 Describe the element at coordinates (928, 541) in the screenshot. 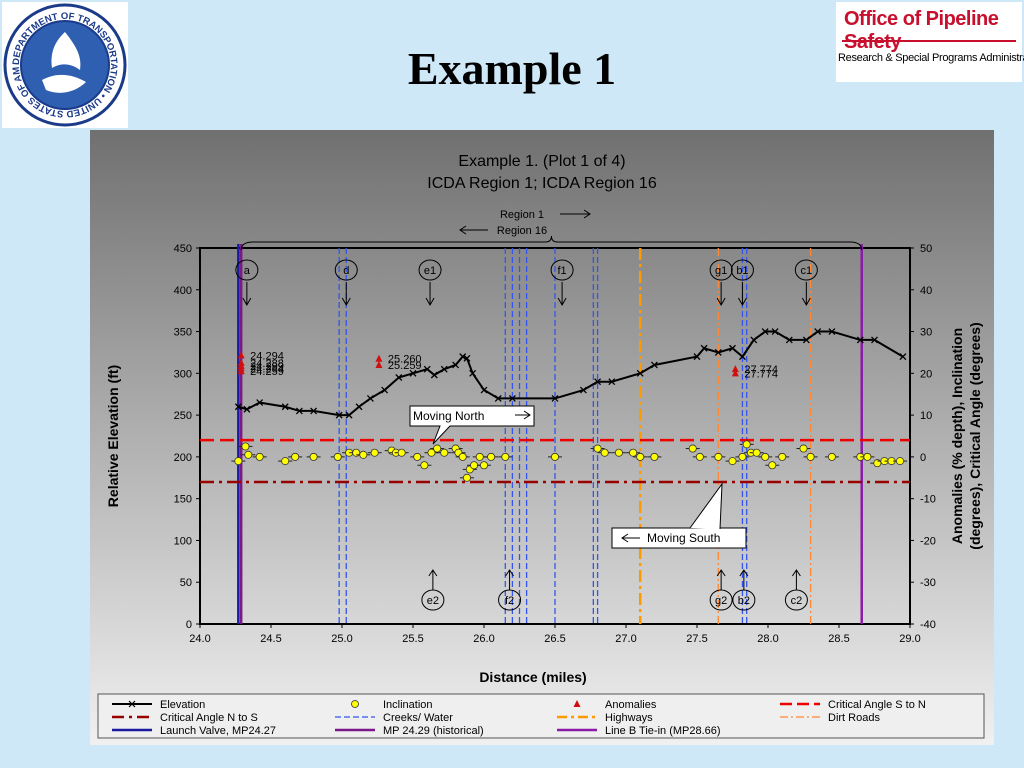

I see `y2-tick-label: -20` at that location.